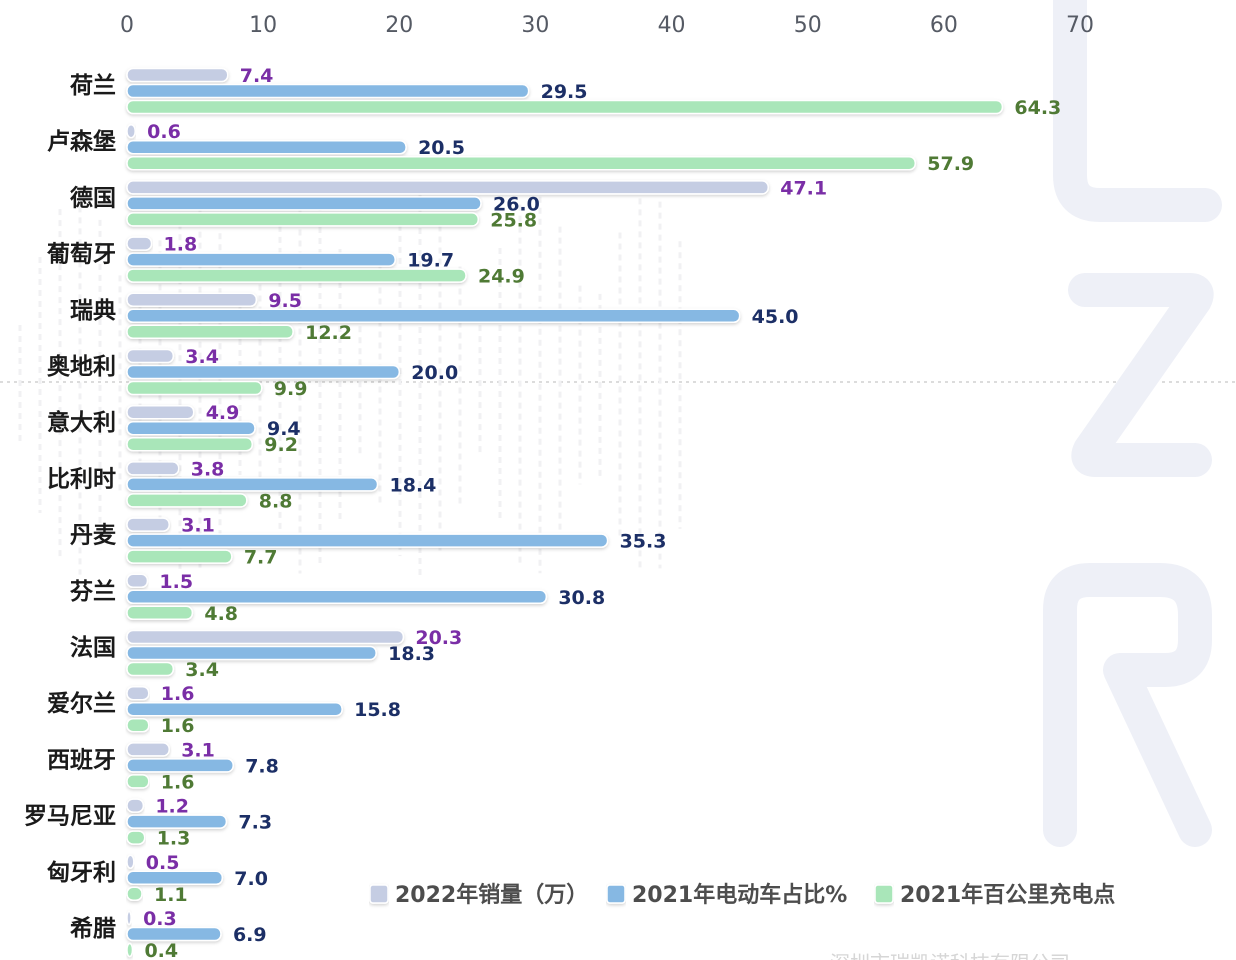 This screenshot has width=1236, height=960. I want to click on value-label-1: 1.2, so click(172, 807).